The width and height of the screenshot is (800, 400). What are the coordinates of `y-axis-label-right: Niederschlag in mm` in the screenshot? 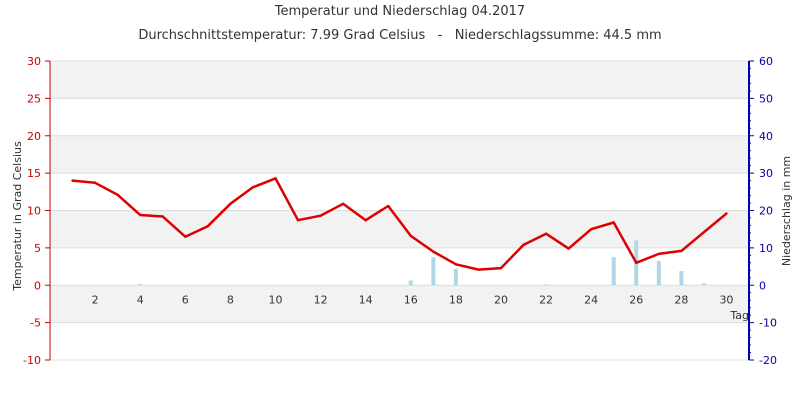 It's located at (786, 211).